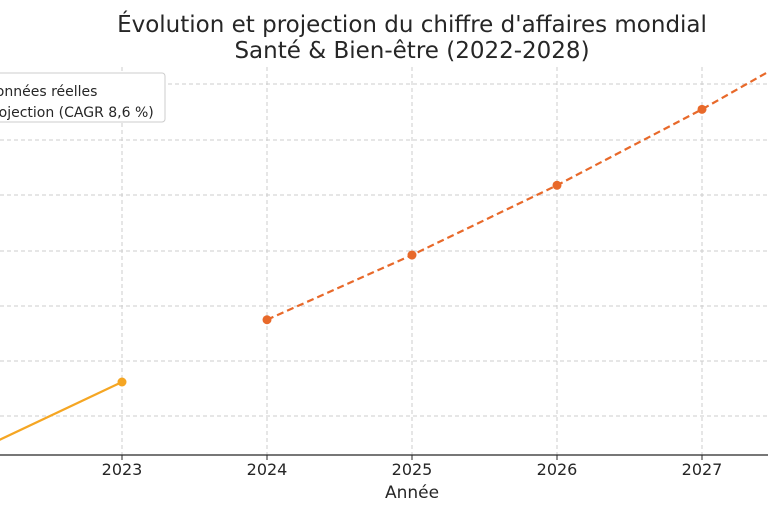 This screenshot has height=512, width=768. I want to click on x-axis-label: Année, so click(412, 493).